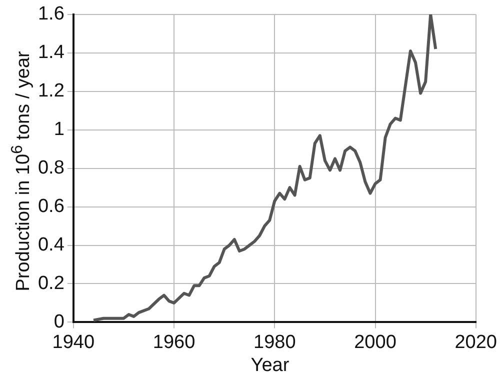 This screenshot has width=500, height=387. What do you see at coordinates (174, 342) in the screenshot?
I see `x-tick-label: 1960` at bounding box center [174, 342].